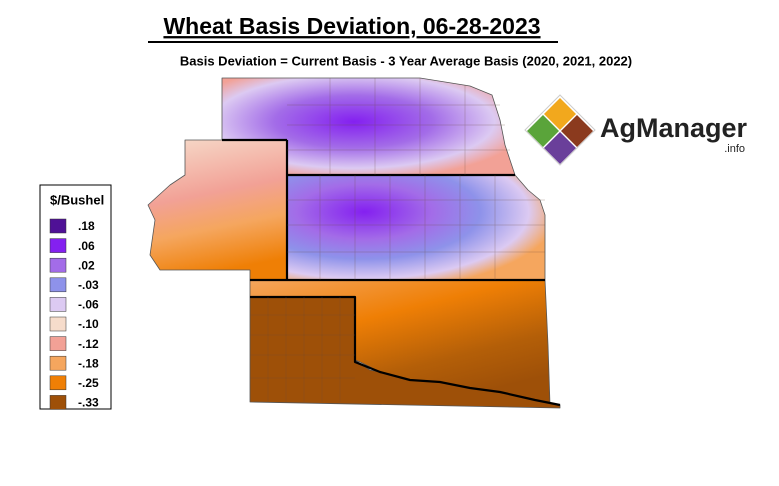  Describe the element at coordinates (734, 149) in the screenshot. I see `logo-suffix: .info` at that location.